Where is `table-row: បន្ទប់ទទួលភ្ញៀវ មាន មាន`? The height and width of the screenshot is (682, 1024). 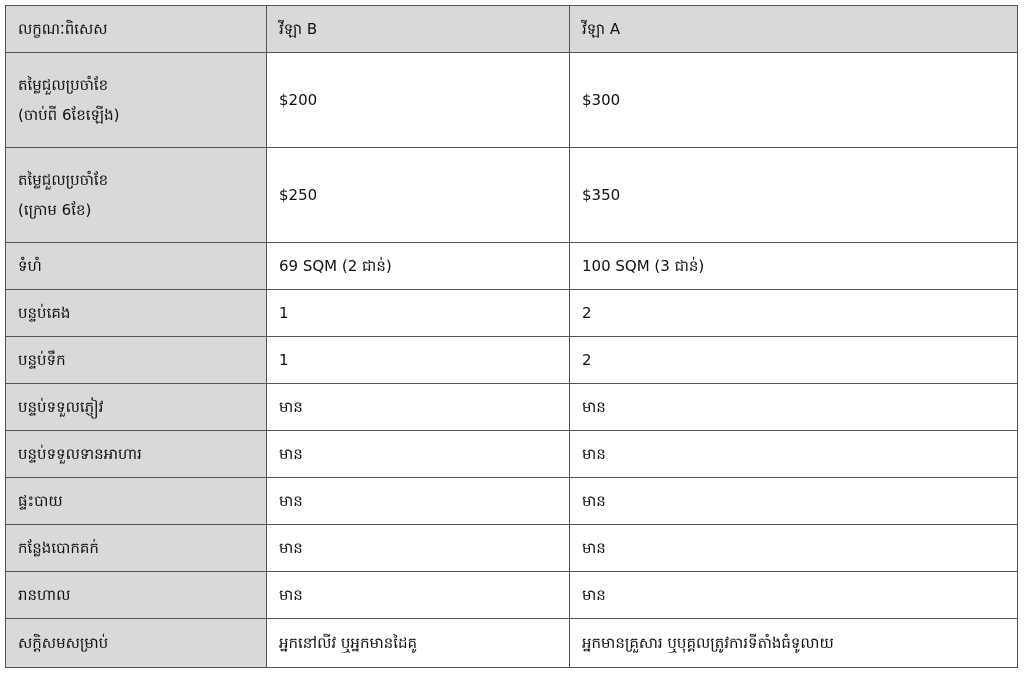
table-row: បន្ទប់ទទួលភ្ញៀវ មាន មាន is located at coordinates (511, 407).